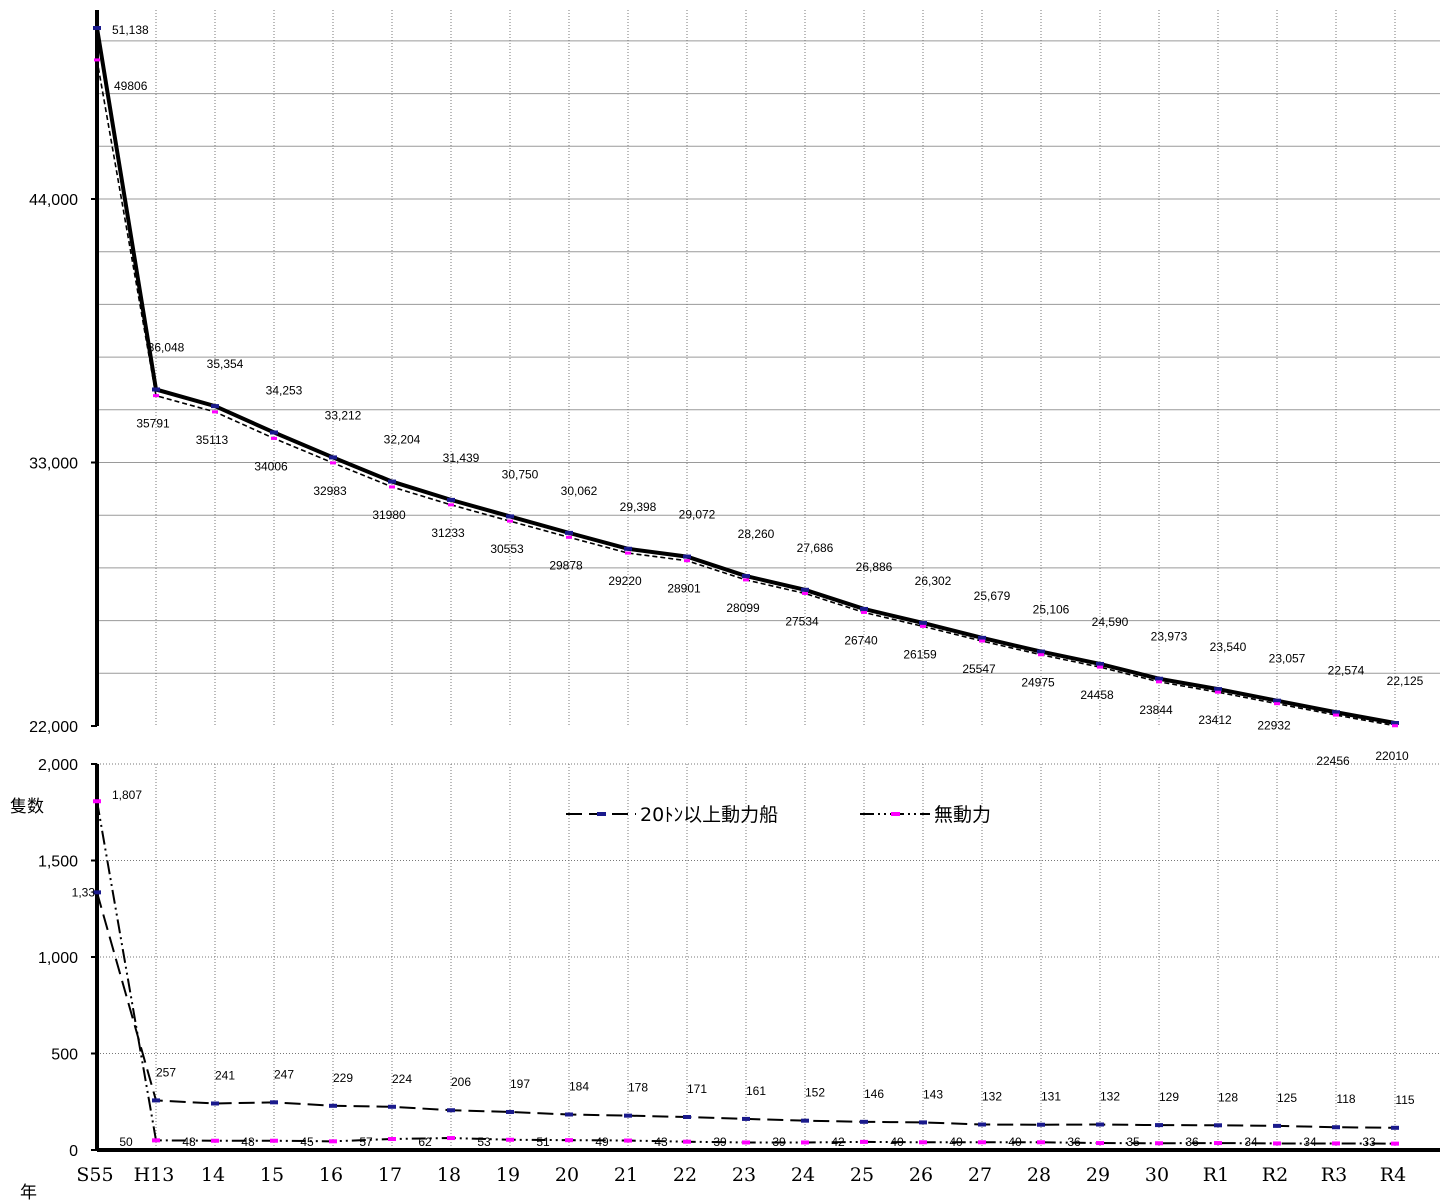 The image size is (1447, 1203). I want to click on data-label: 197, so click(520, 1084).